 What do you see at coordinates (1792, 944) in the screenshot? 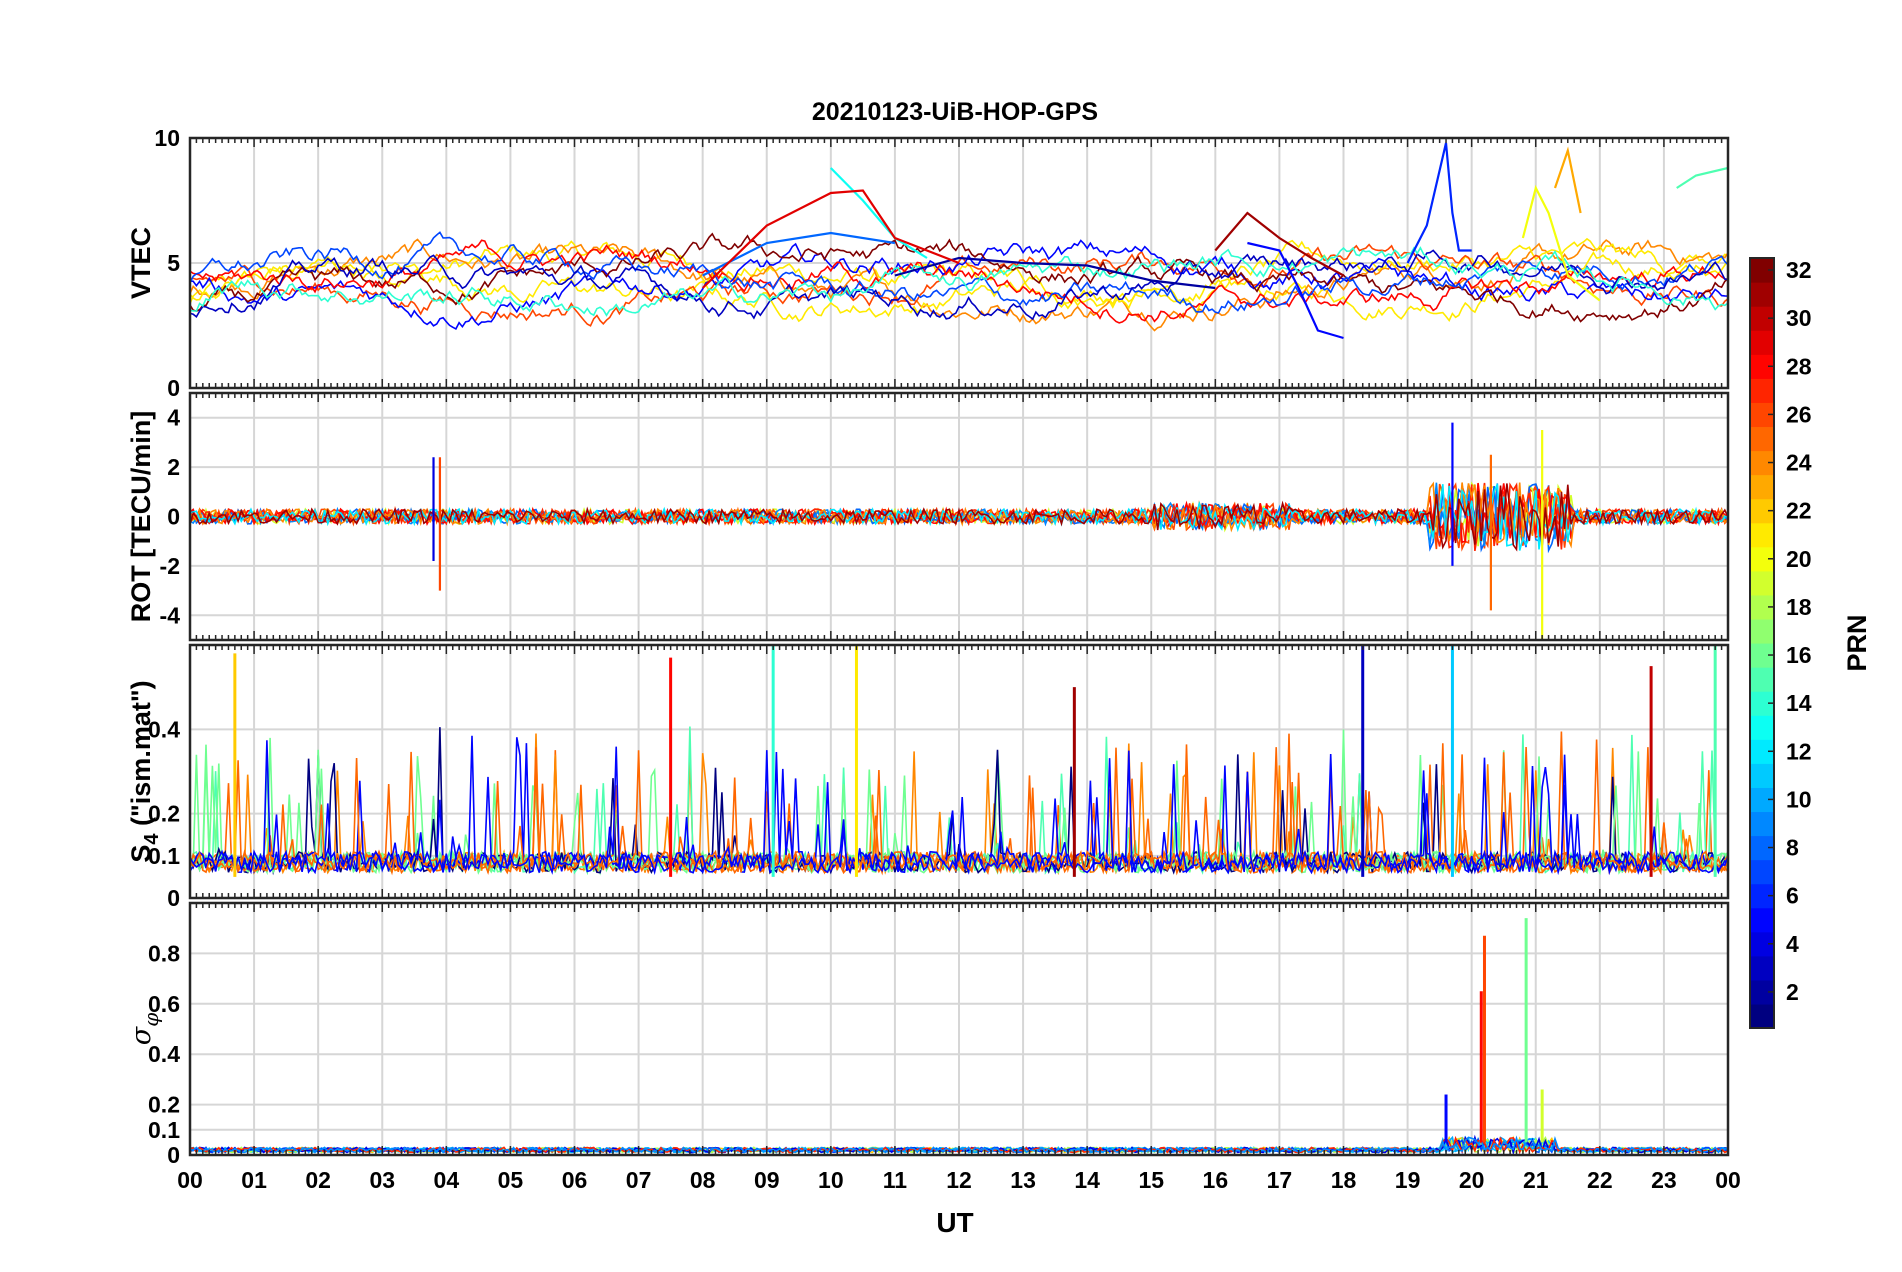
I see `colorbar-tick-label: 4` at bounding box center [1792, 944].